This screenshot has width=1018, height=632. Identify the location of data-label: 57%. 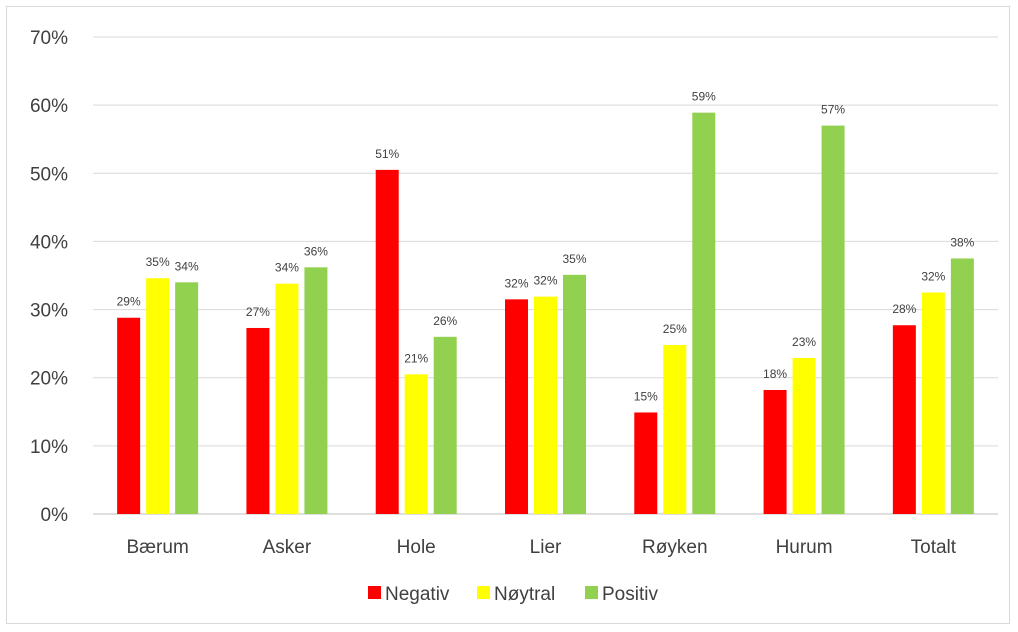
(833, 110).